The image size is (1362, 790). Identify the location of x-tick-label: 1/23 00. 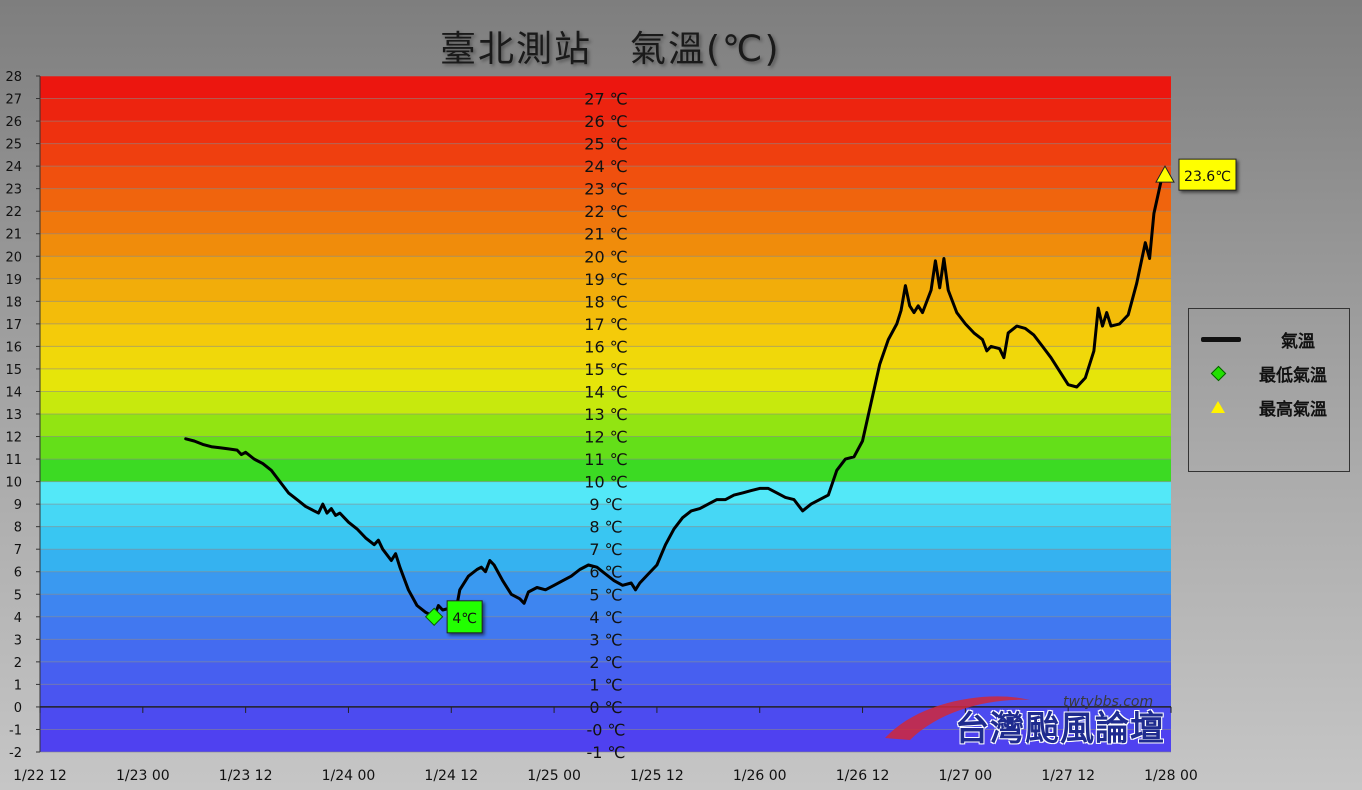
(143, 776).